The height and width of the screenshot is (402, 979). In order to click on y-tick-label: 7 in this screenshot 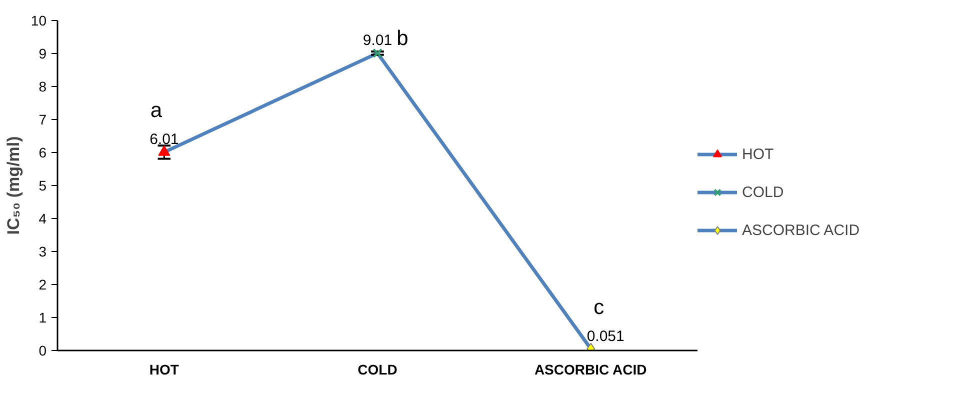, I will do `click(42, 120)`.